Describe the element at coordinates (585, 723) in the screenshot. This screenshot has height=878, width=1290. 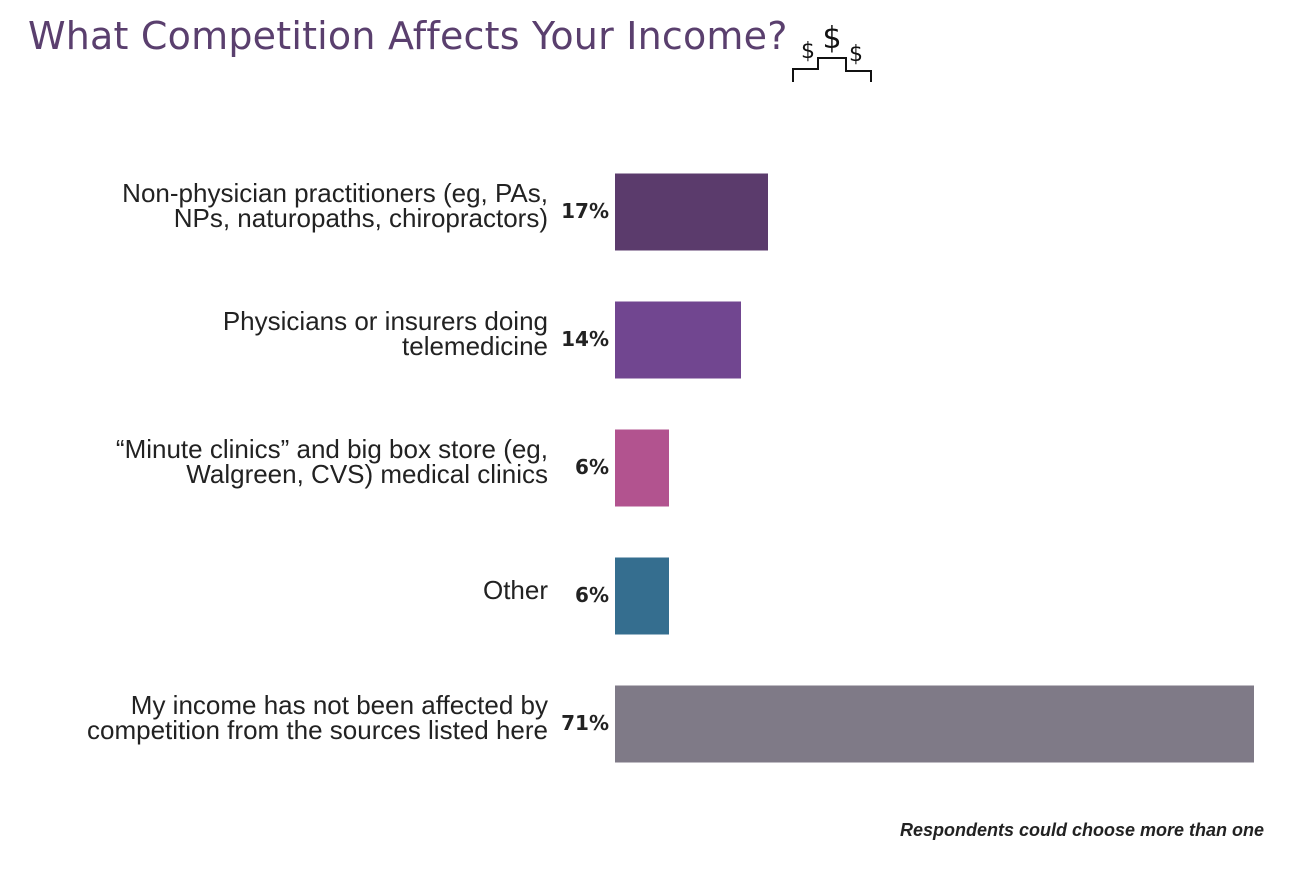
I see `value-label-5: 71%` at that location.